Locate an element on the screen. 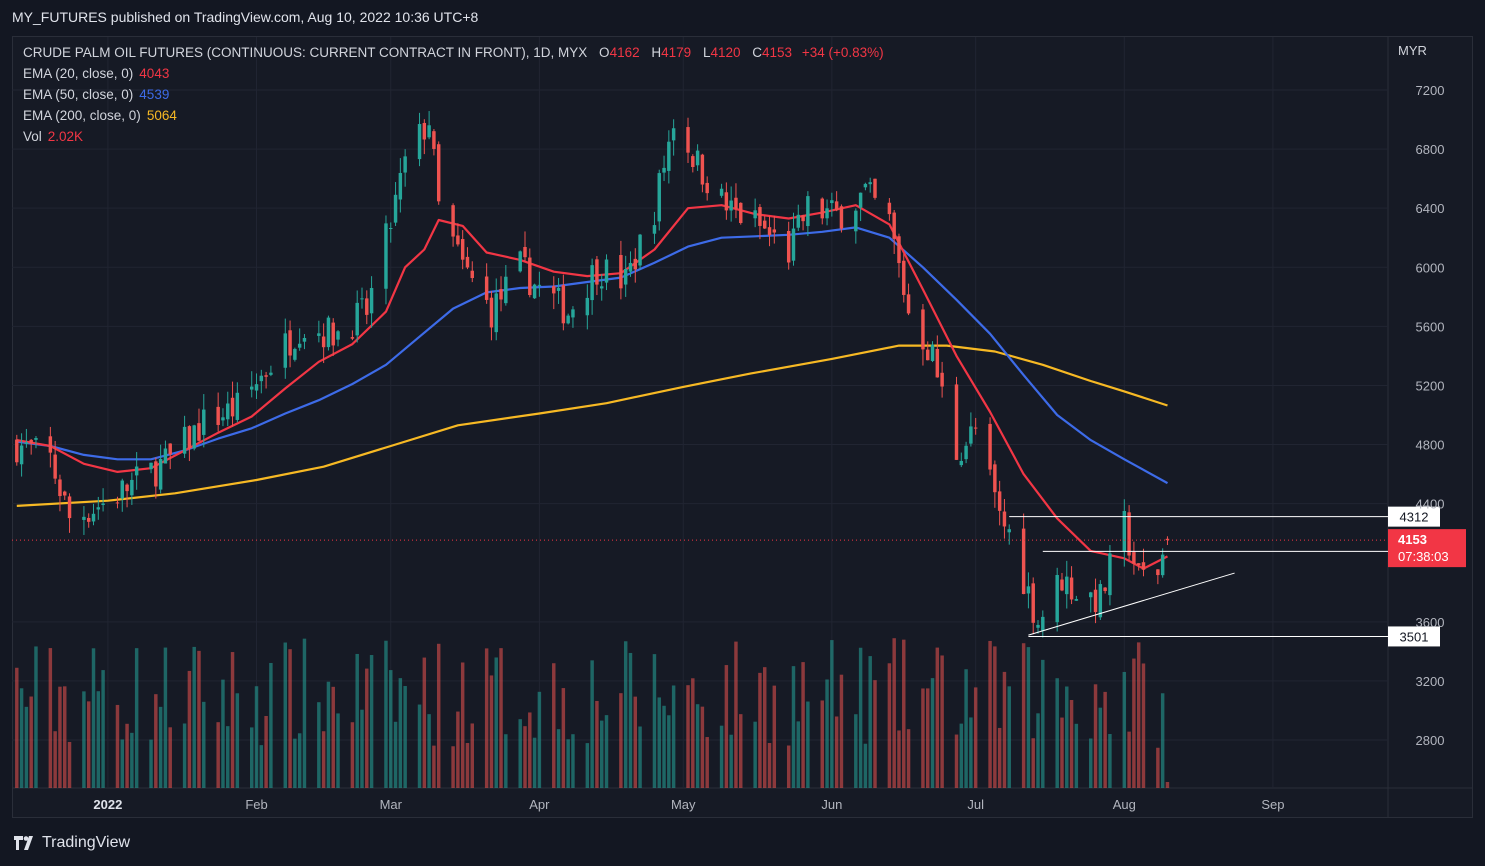 This screenshot has height=866, width=1485. open-label: O is located at coordinates (604, 52).